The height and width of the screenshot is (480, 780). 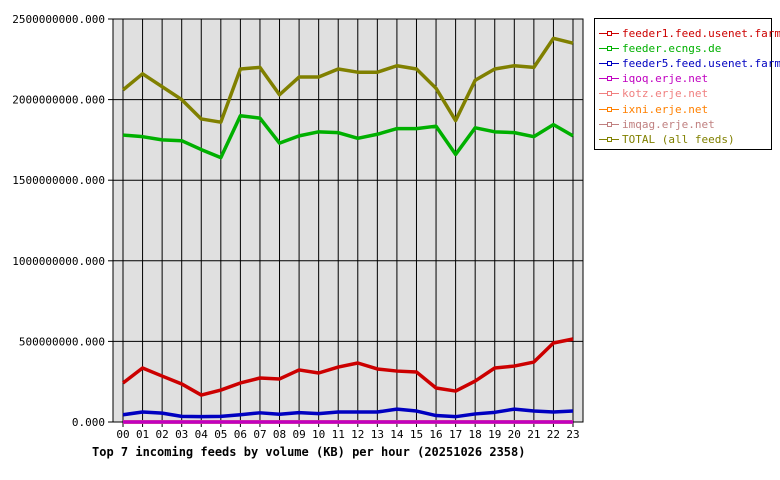 I want to click on legend-item: feeder5.feed.usenet.farm, so click(x=689, y=63).